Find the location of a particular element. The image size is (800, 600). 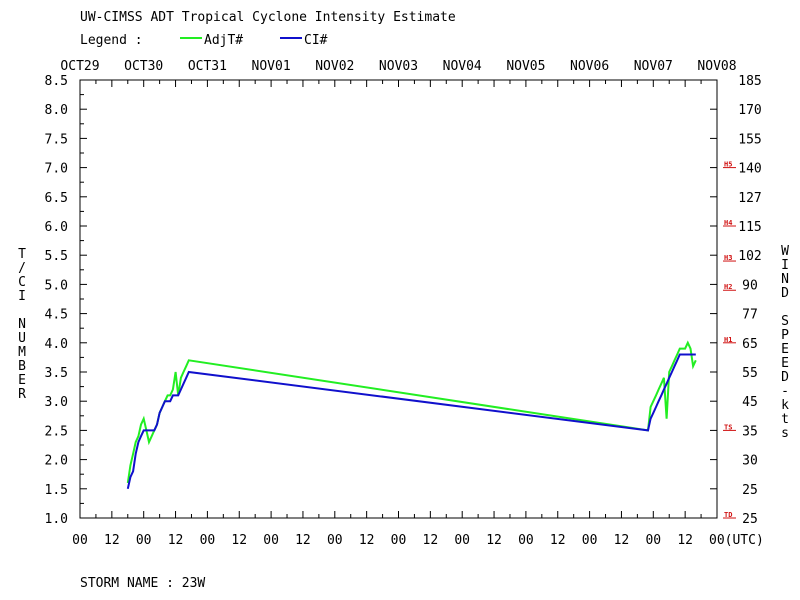

y-tick-label: 7.0 is located at coordinates (56, 169).